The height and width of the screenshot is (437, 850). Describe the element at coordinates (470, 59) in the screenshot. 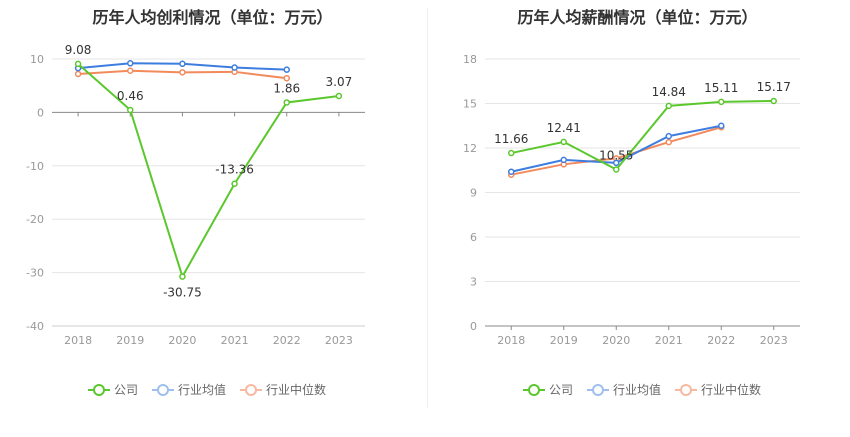

I see `y-tick-label: 18` at that location.